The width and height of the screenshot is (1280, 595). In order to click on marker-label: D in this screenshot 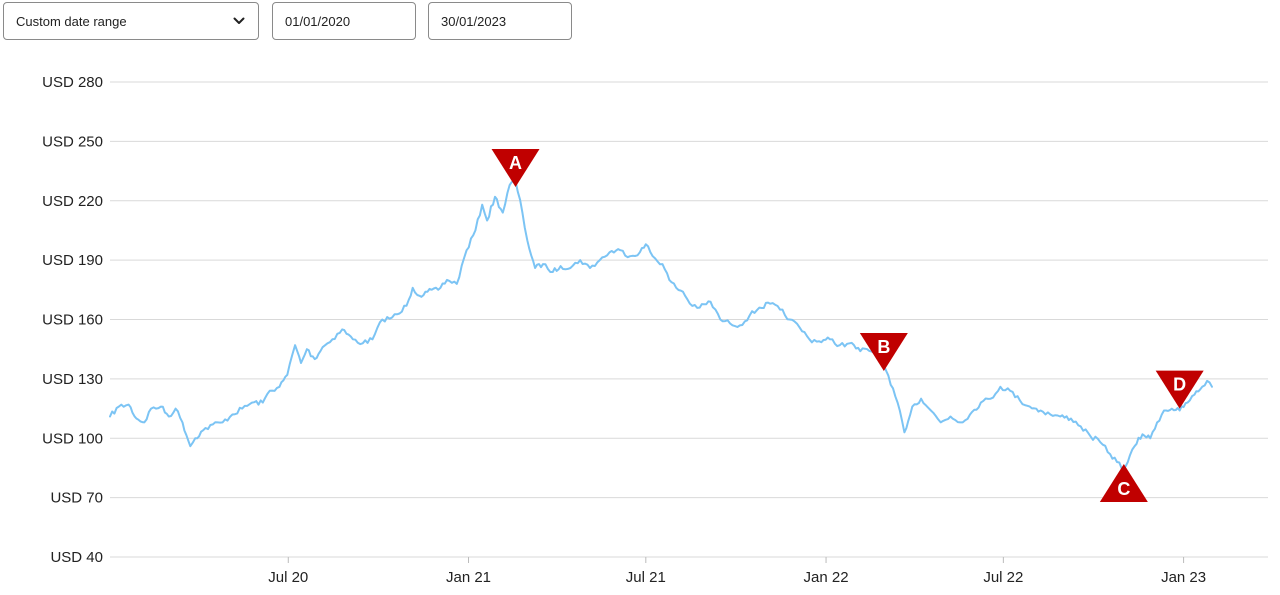, I will do `click(1179, 385)`.